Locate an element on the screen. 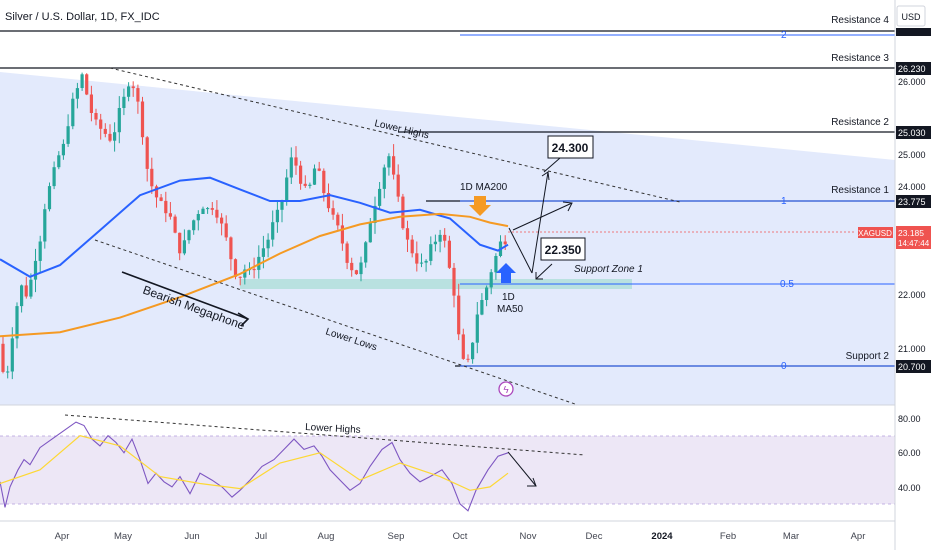 The height and width of the screenshot is (555, 932). currency-button is located at coordinates (911, 16).